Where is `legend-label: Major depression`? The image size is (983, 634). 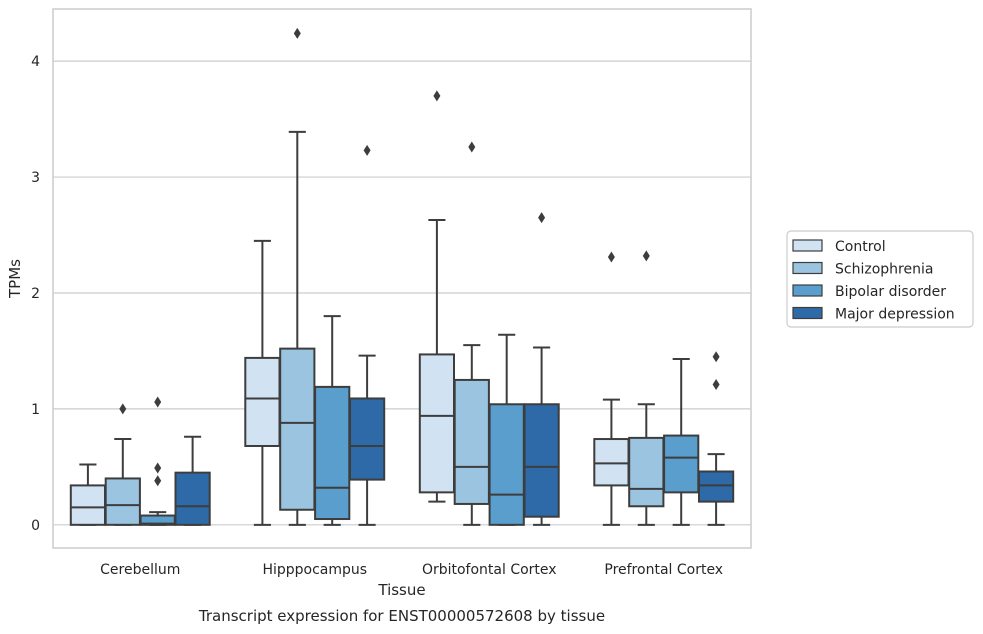 legend-label: Major depression is located at coordinates (895, 315).